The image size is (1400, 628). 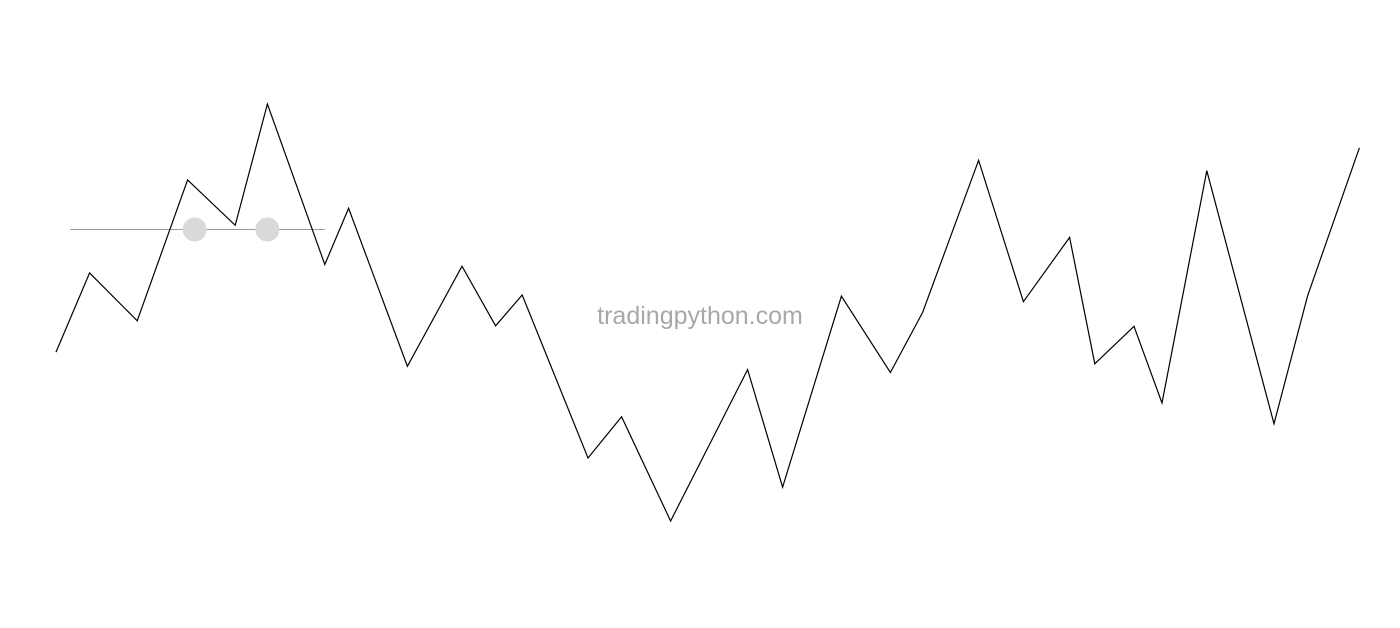 I want to click on touch-markers-group, so click(x=231, y=229).